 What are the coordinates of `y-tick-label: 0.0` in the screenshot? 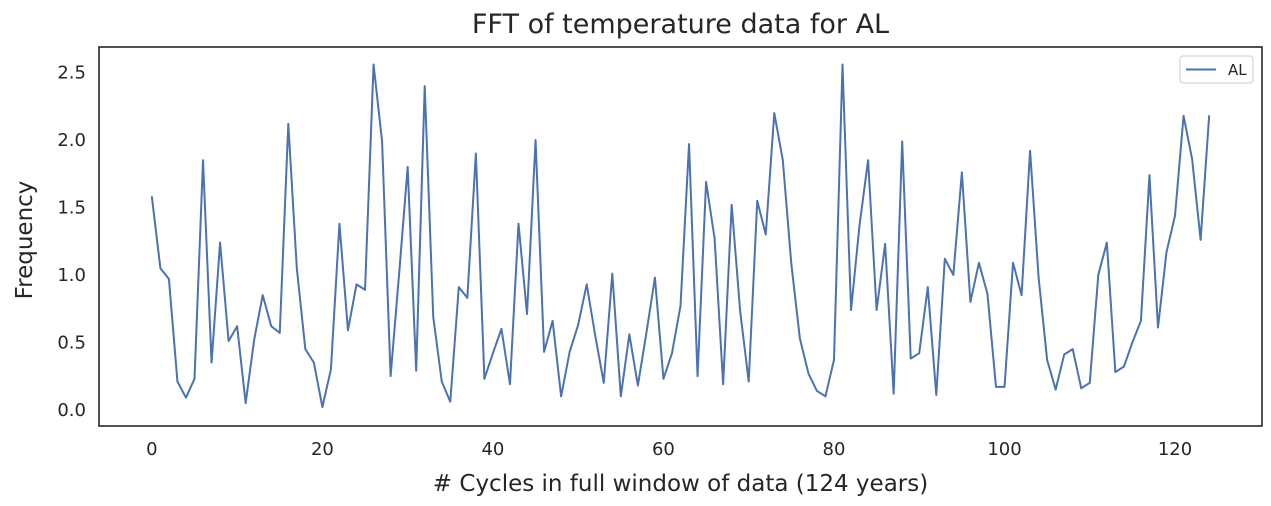 It's located at (71, 410).